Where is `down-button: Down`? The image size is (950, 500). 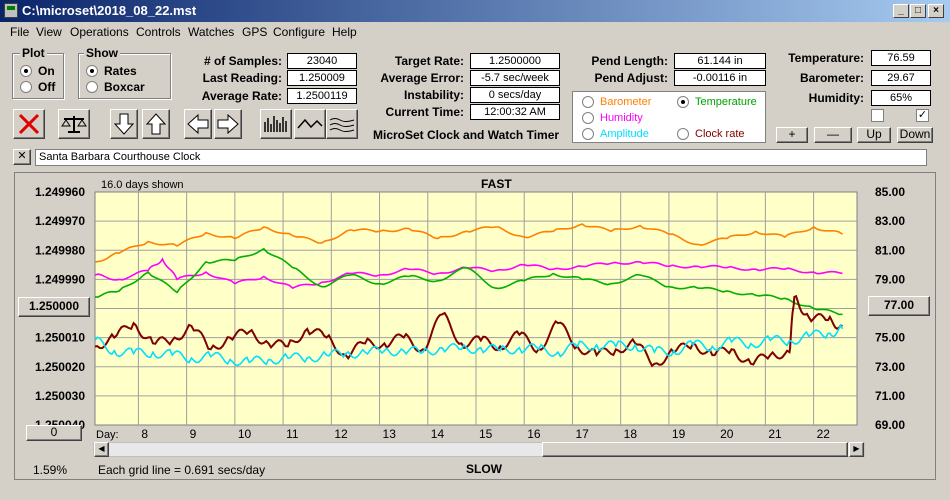 down-button: Down is located at coordinates (915, 135).